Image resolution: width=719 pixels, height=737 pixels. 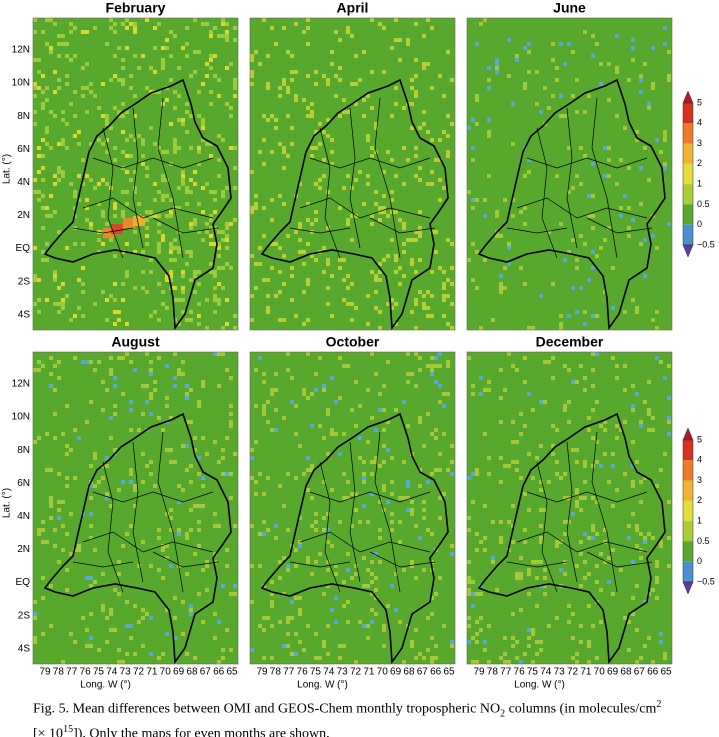 I want to click on colorbar-segment, so click(x=688, y=470).